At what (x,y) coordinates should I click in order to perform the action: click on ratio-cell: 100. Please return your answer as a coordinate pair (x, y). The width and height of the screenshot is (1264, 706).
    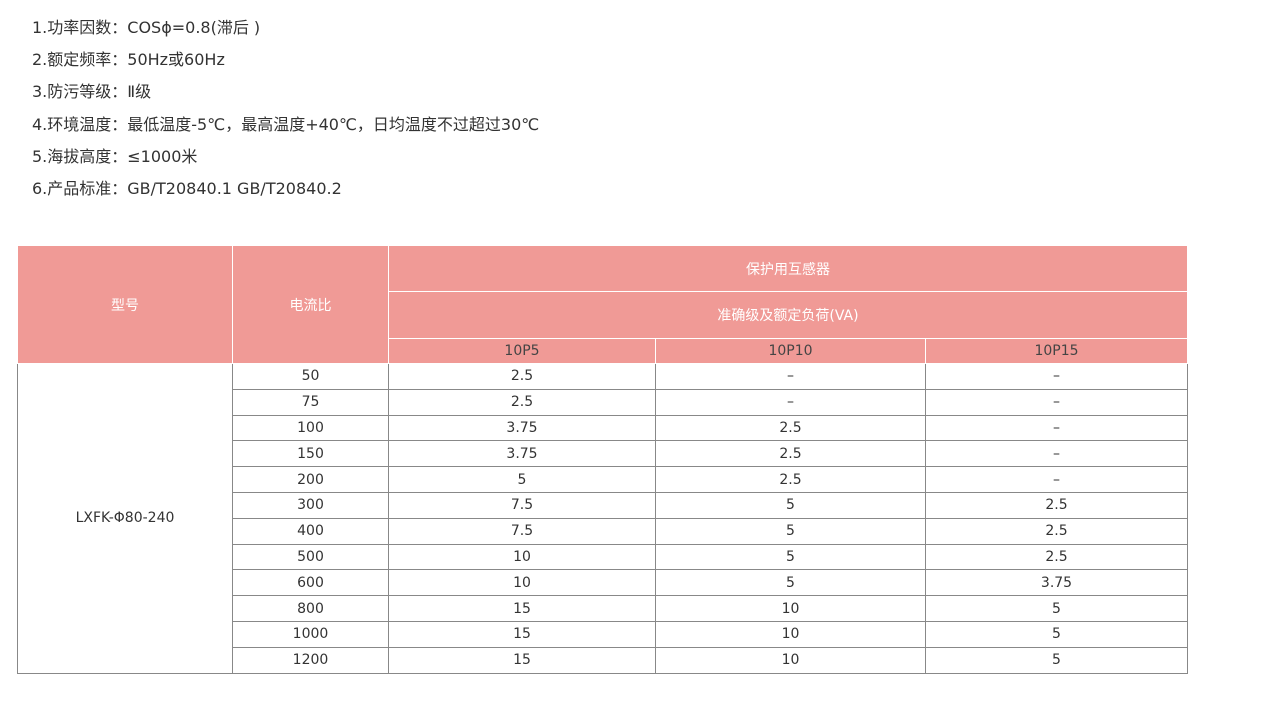
    Looking at the image, I should click on (310, 428).